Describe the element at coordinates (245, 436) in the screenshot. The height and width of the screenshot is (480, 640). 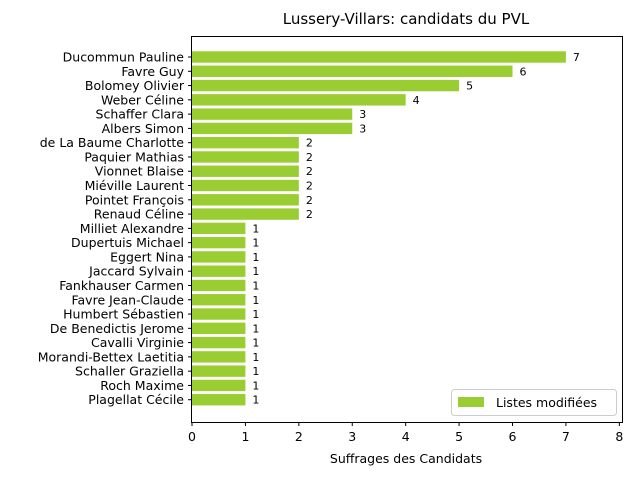
I see `x-tick-label: 1` at that location.